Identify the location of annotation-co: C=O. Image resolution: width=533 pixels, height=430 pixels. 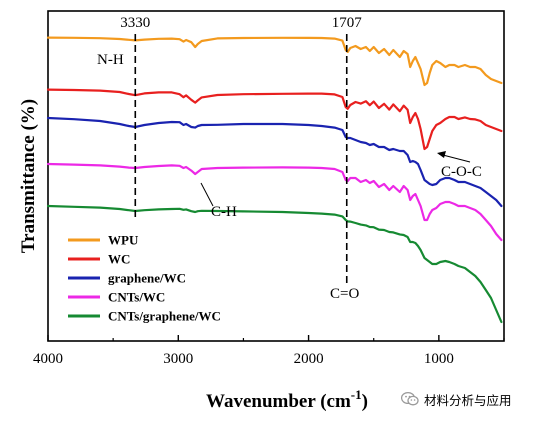
(344, 294).